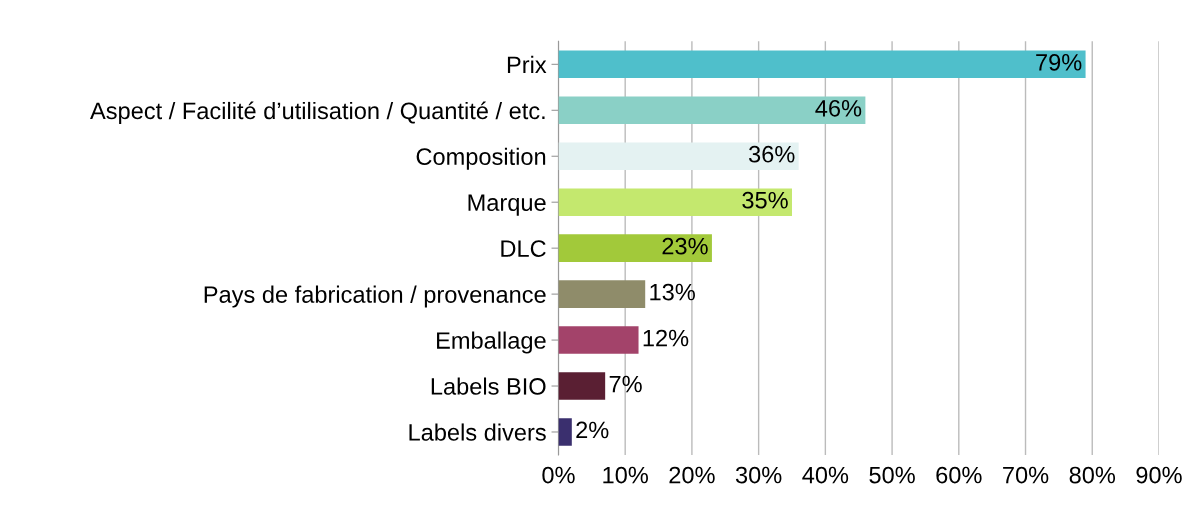  What do you see at coordinates (692, 475) in the screenshot?
I see `x-tick-label: 20%` at bounding box center [692, 475].